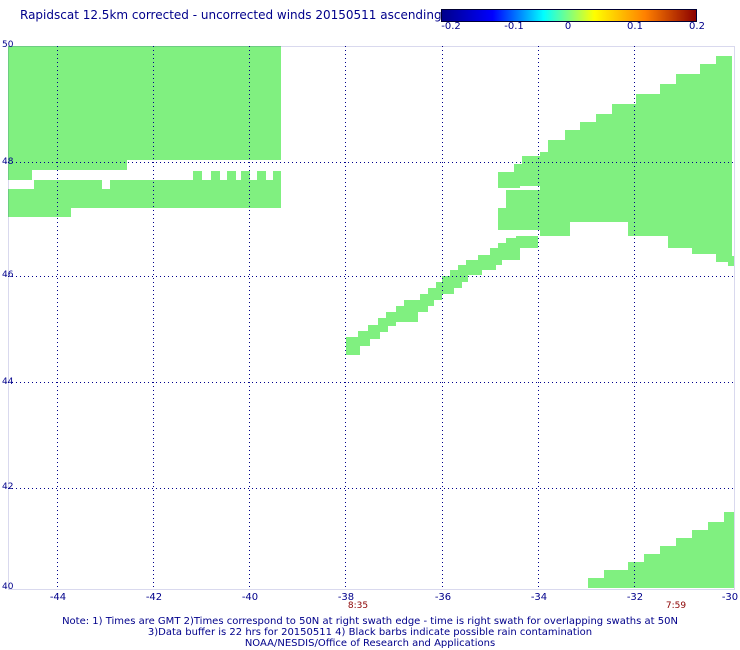 This screenshot has width=740, height=650. I want to click on colorbar-tick-label: 0.2, so click(697, 26).